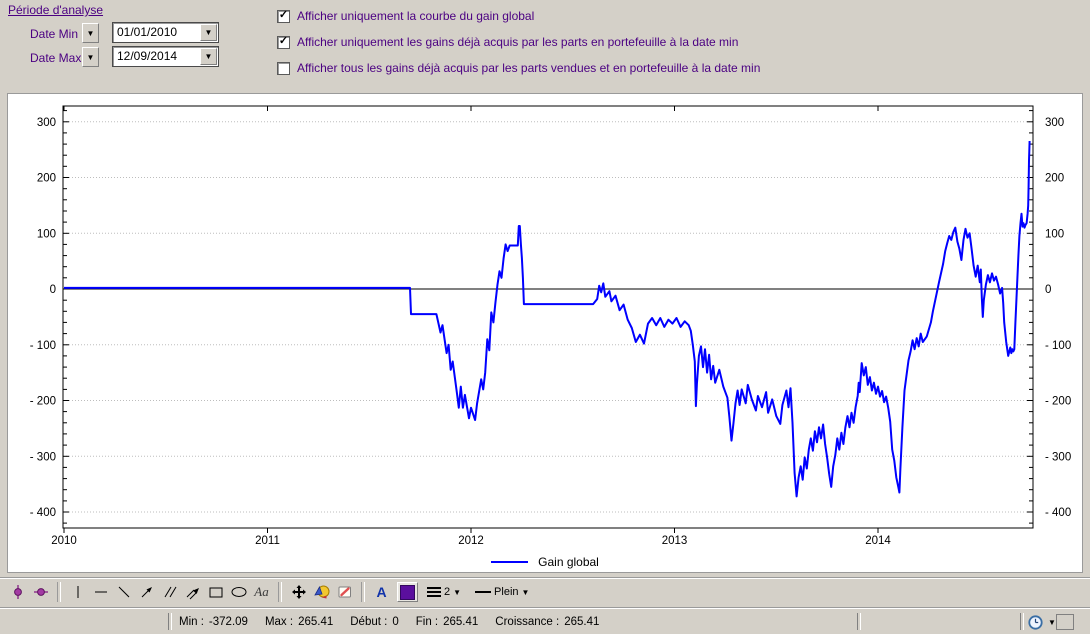 This screenshot has height=634, width=1090. What do you see at coordinates (283, 42) in the screenshot?
I see `checkbox-gains-portefeuille: ✓` at bounding box center [283, 42].